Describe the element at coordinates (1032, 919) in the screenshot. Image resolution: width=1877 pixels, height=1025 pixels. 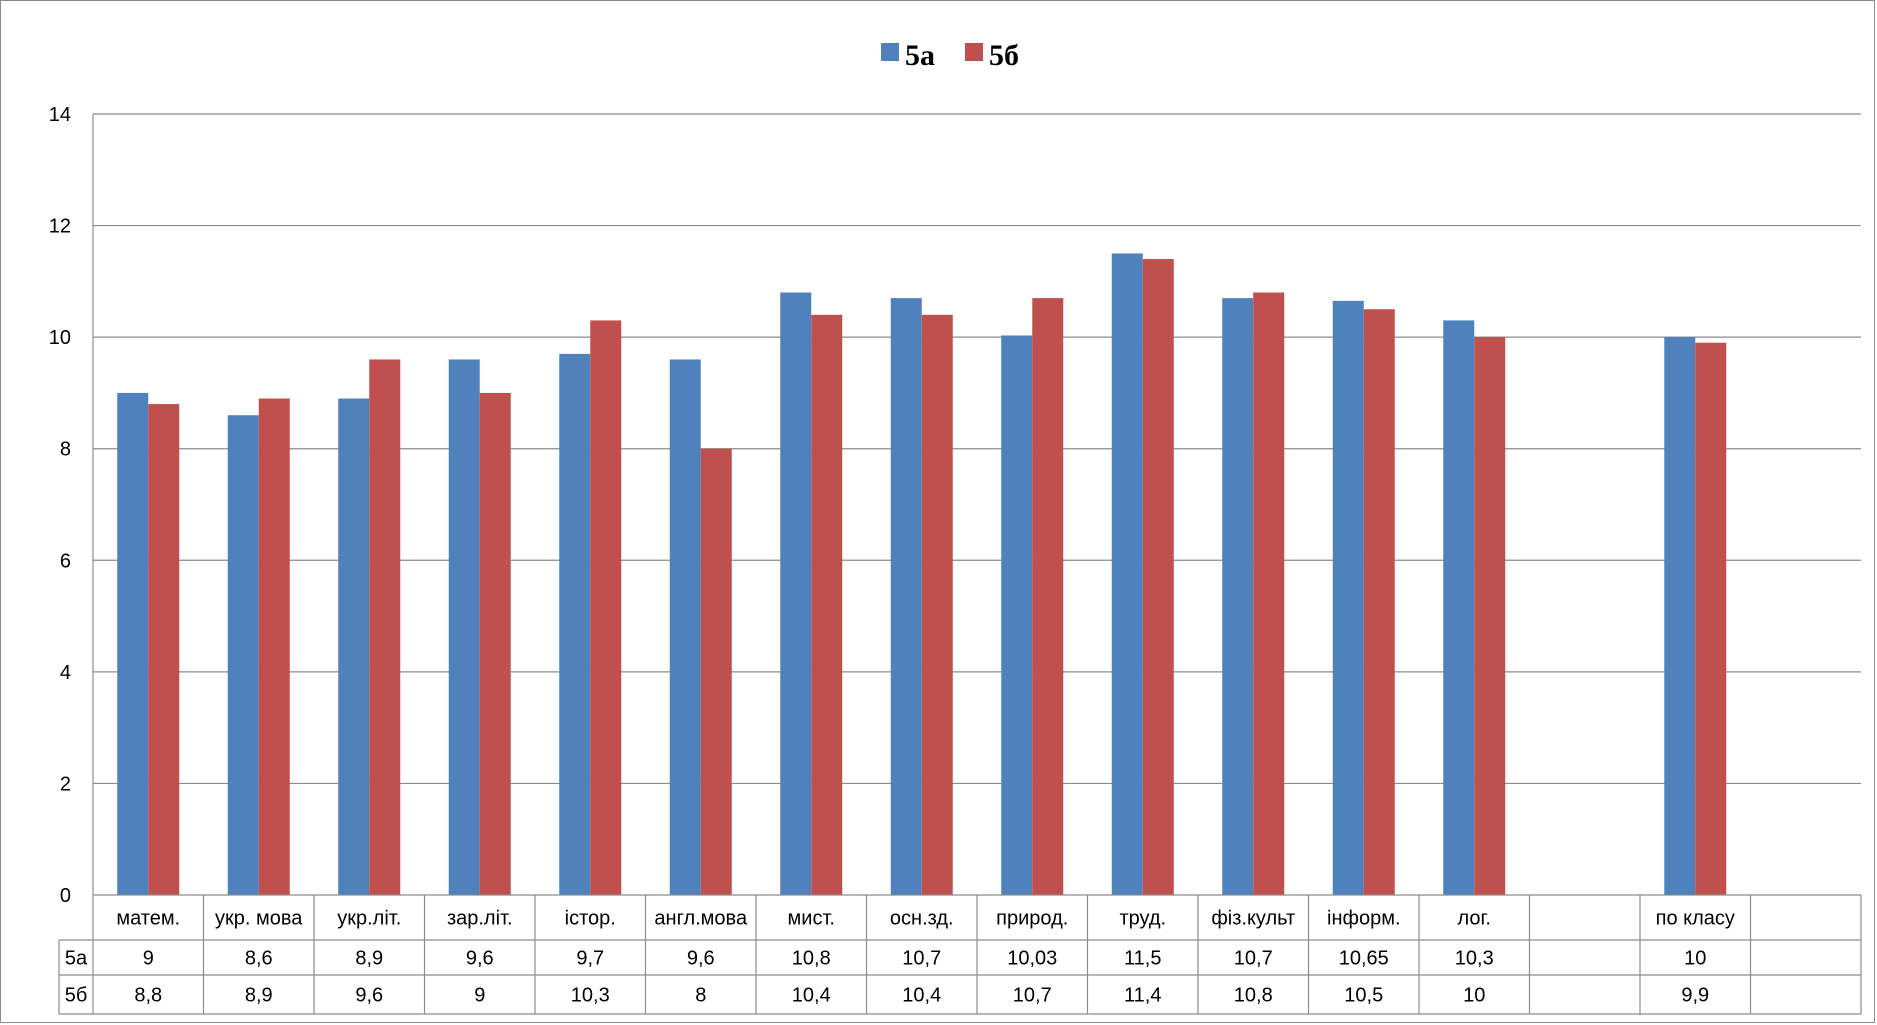
I see `category-label: природ.` at that location.